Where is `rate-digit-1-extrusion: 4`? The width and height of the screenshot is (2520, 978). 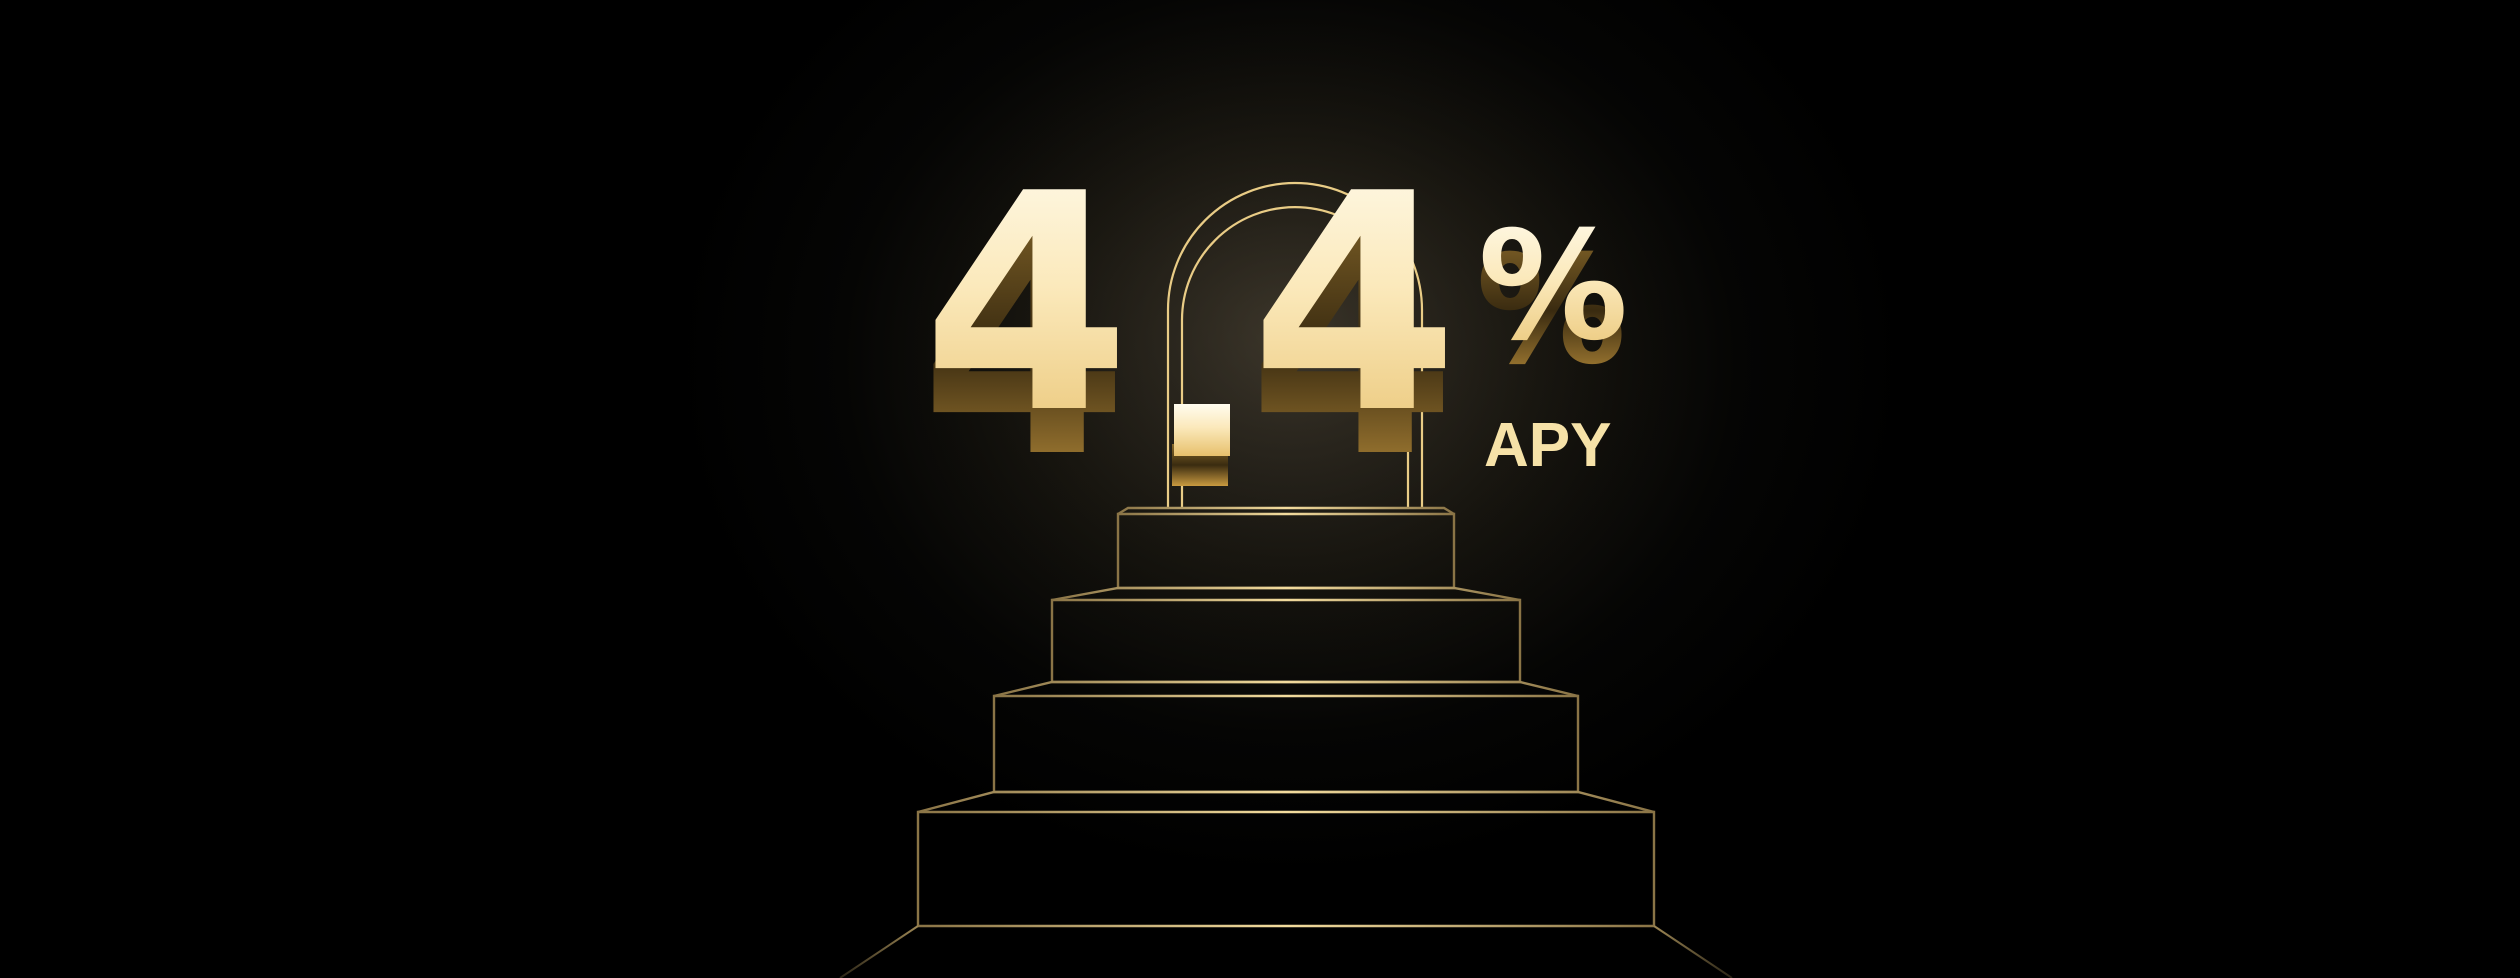
rate-digit-1-extrusion: 4 is located at coordinates (1024, 348).